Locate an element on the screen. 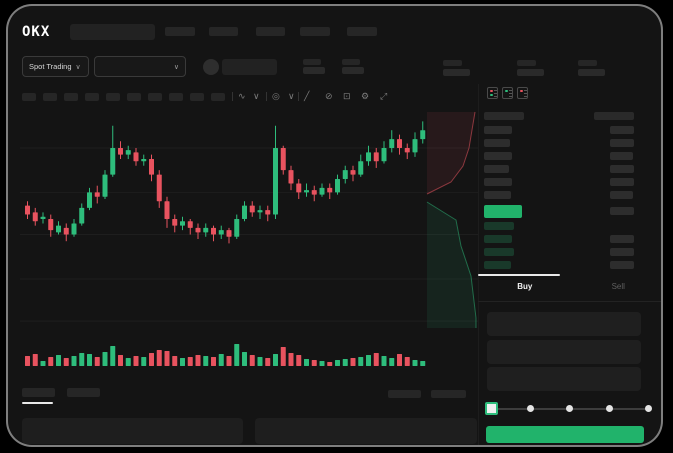 Image resolution: width=673 pixels, height=453 pixels. pair-dropdown: ∨ is located at coordinates (140, 66).